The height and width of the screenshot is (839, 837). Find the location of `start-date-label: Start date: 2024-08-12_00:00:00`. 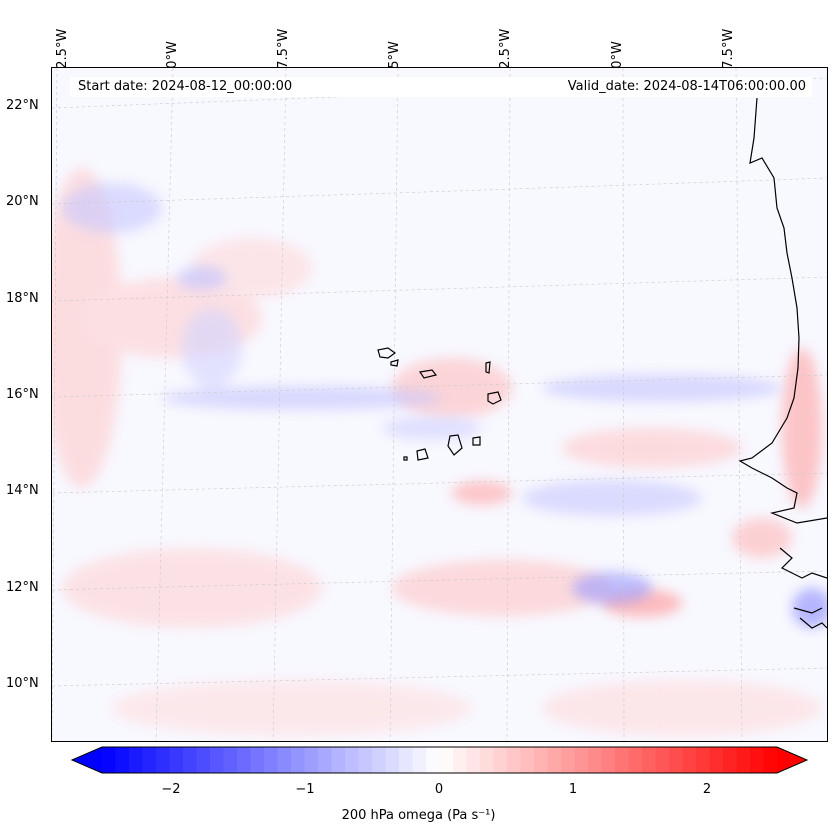

start-date-label: Start date: 2024-08-12_00:00:00 is located at coordinates (185, 86).